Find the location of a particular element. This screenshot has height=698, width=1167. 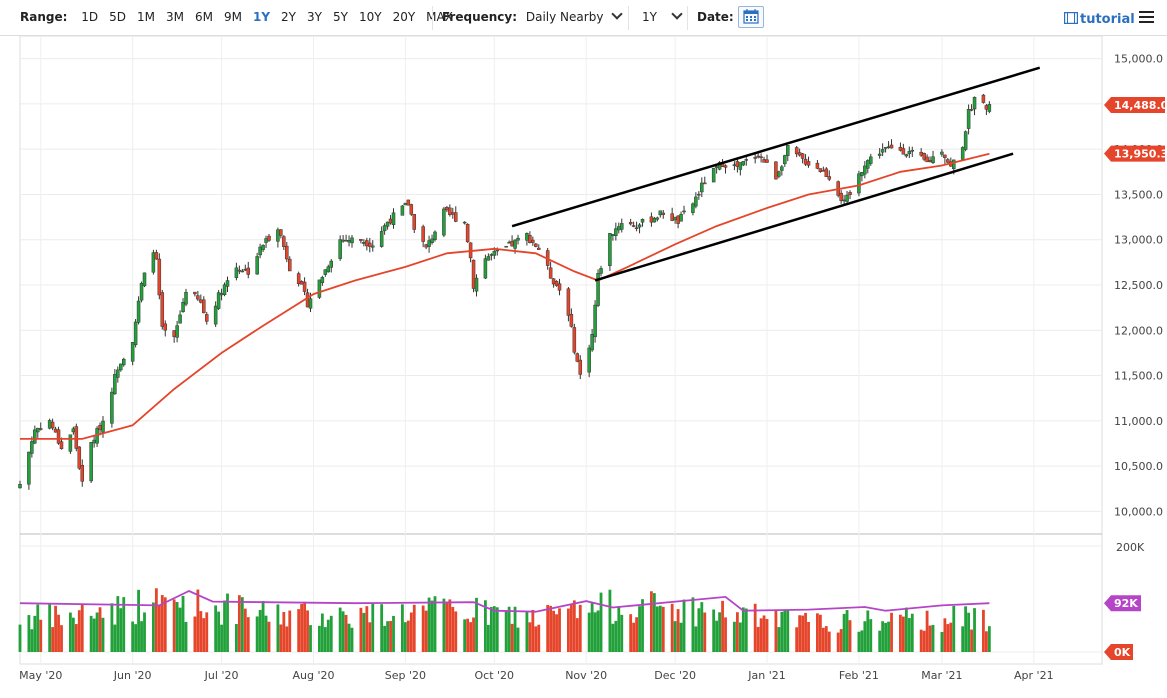

toolbar-divider is located at coordinates (628, 18).